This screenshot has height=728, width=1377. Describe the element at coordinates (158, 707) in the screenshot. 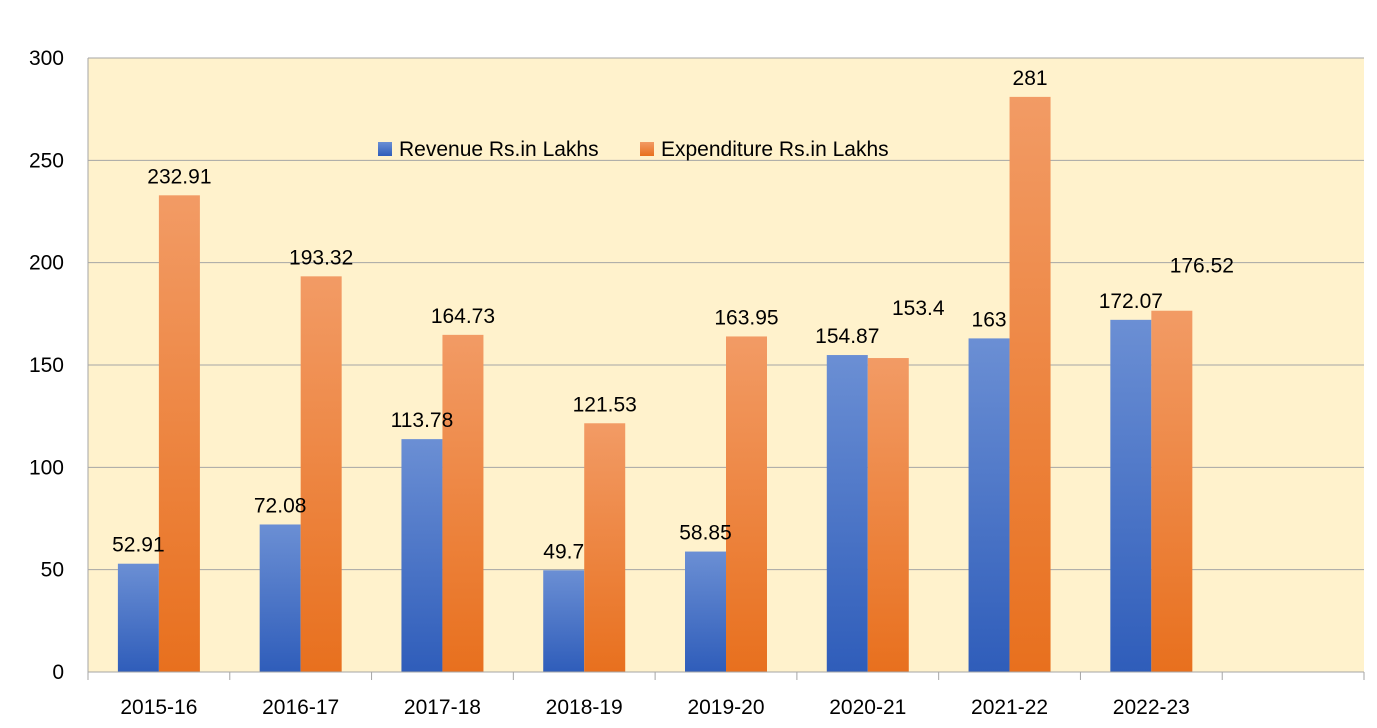

I see `x-tick-label: 2015-16` at that location.